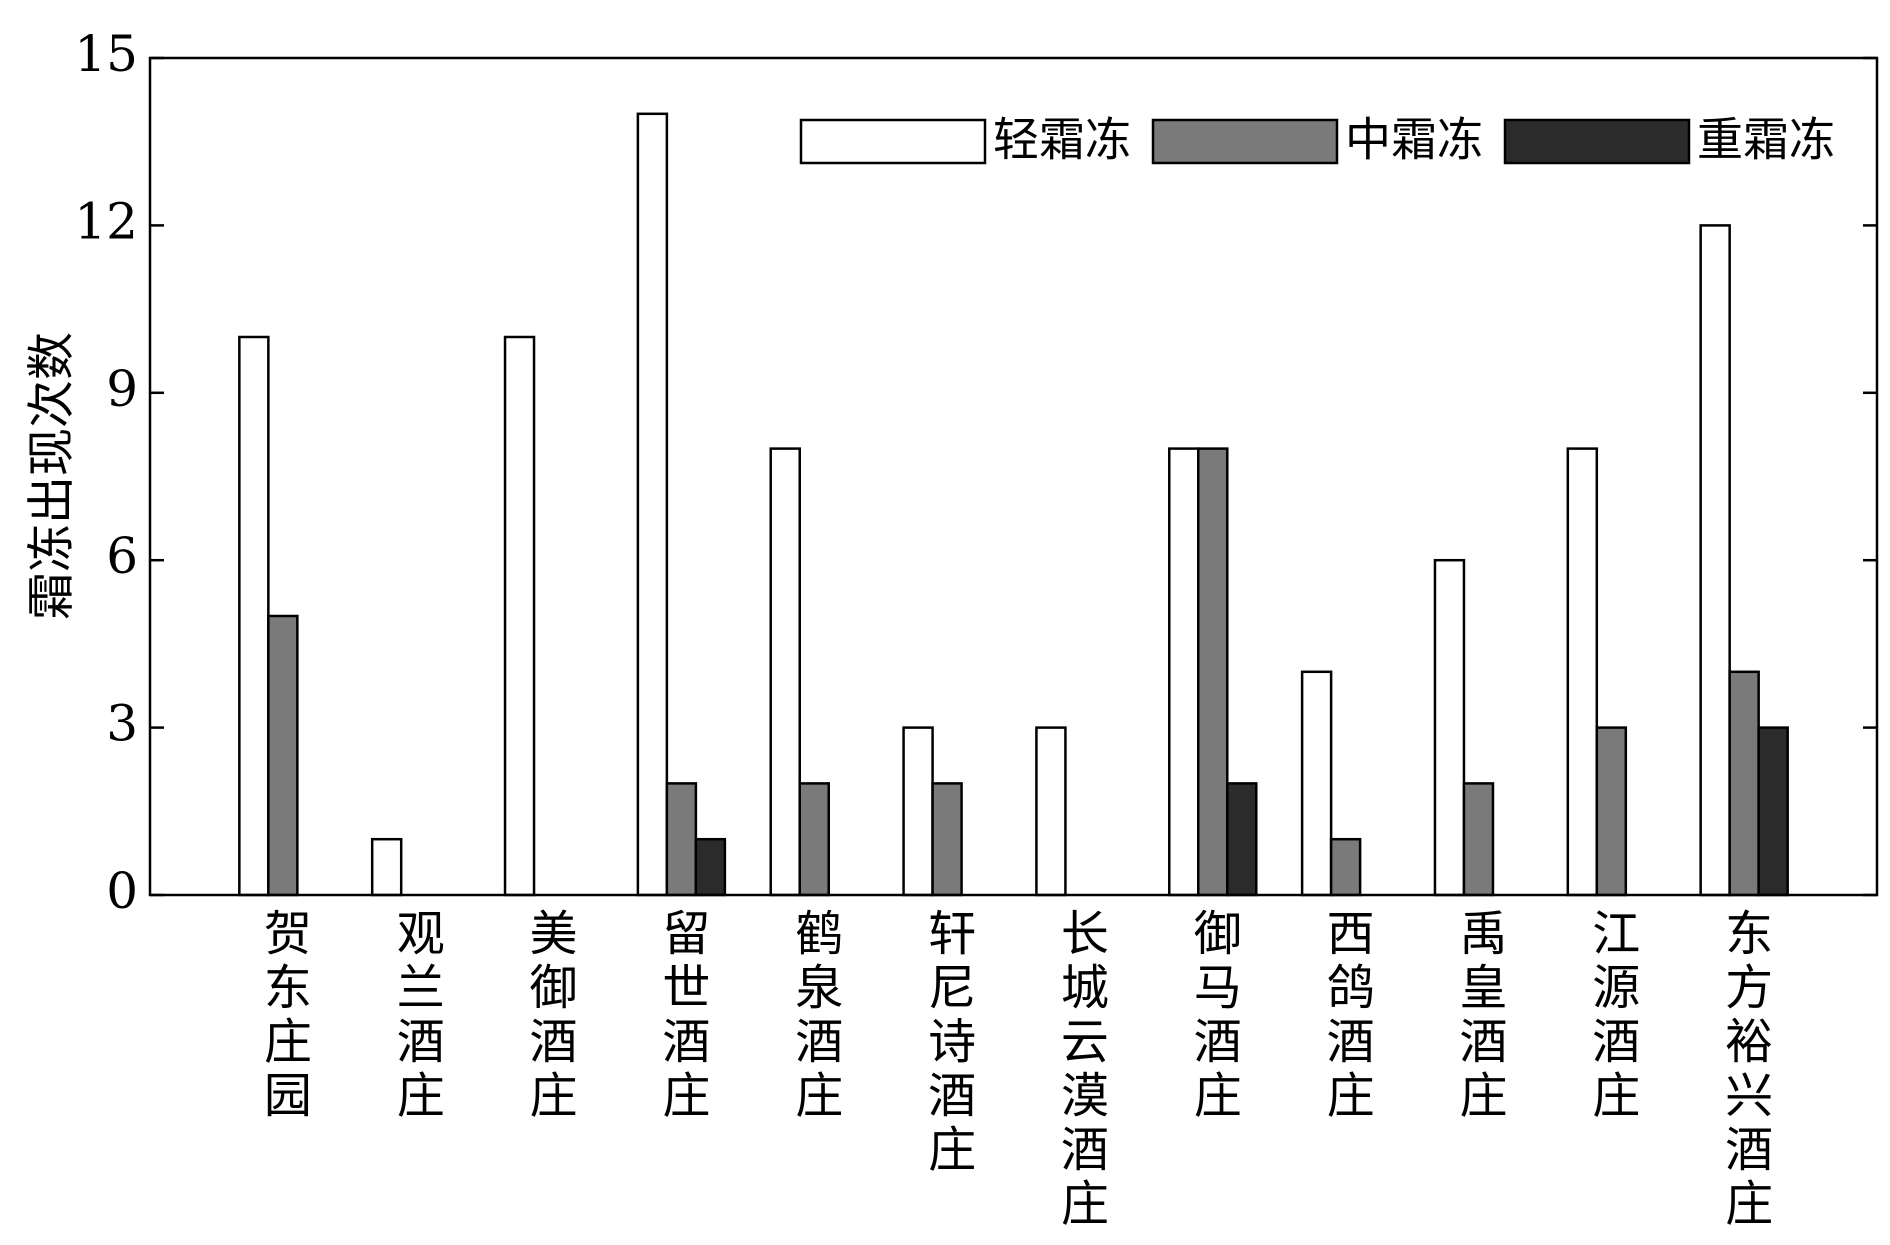 The width and height of the screenshot is (1890, 1245). What do you see at coordinates (1478, 1016) in the screenshot?
I see `x-tick-label: 禹皇酒庄` at bounding box center [1478, 1016].